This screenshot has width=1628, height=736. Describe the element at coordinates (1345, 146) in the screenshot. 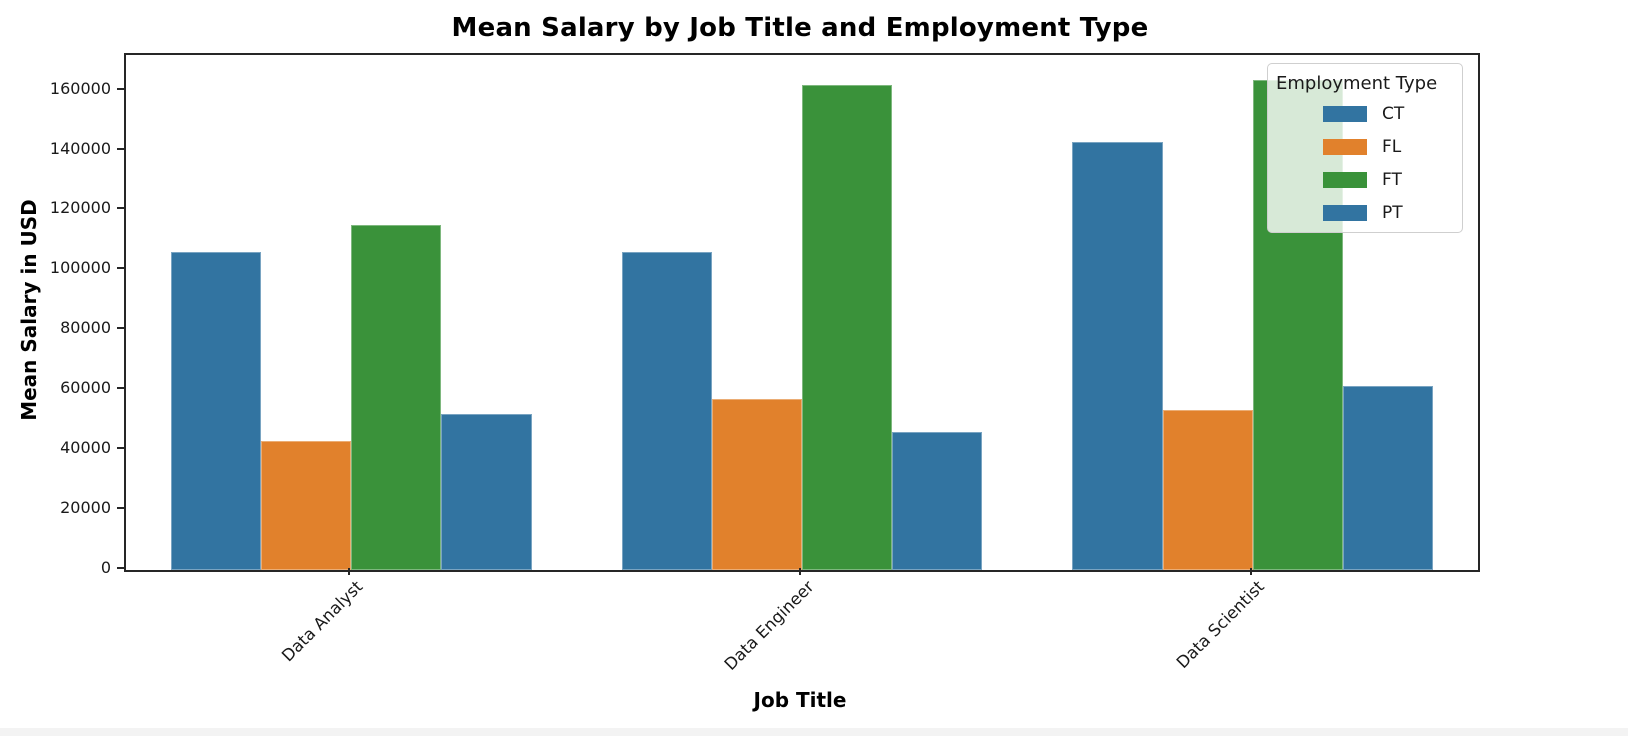

I see `legend-swatch-fl` at that location.